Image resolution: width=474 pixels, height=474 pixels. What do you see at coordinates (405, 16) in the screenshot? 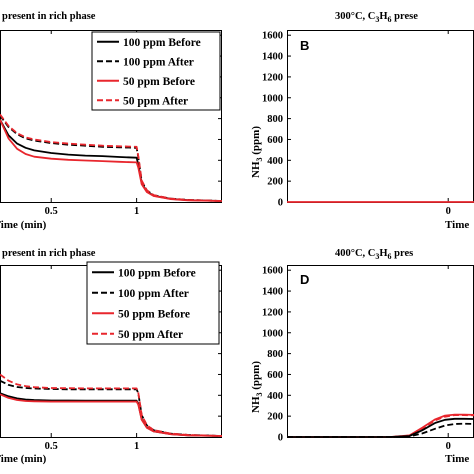
I see `panel-title-part: prese` at bounding box center [405, 16].